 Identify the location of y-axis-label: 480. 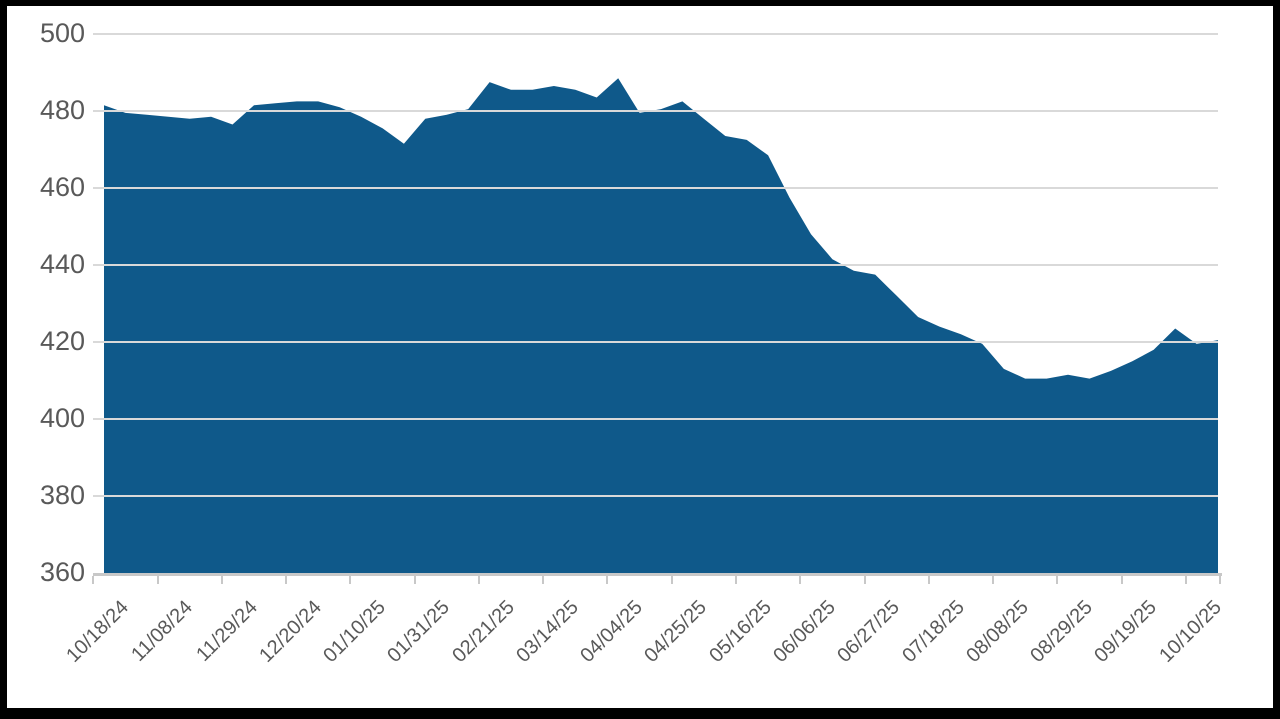
(62, 110).